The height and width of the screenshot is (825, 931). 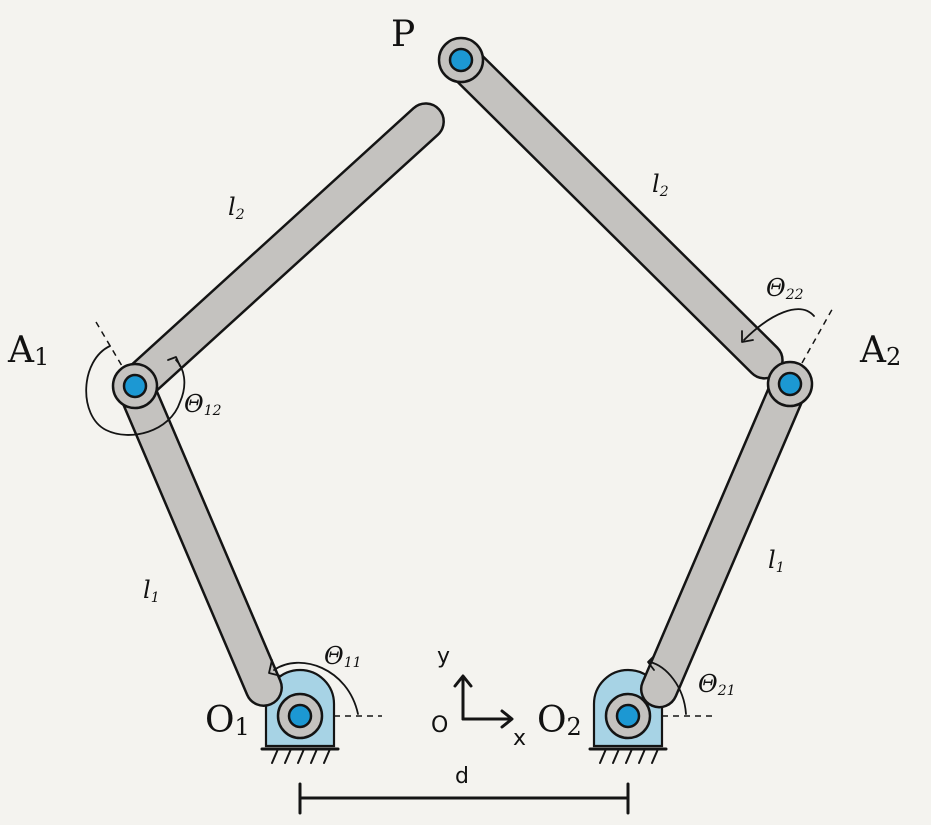 What do you see at coordinates (778, 325) in the screenshot?
I see `angle-arc-theta22` at bounding box center [778, 325].